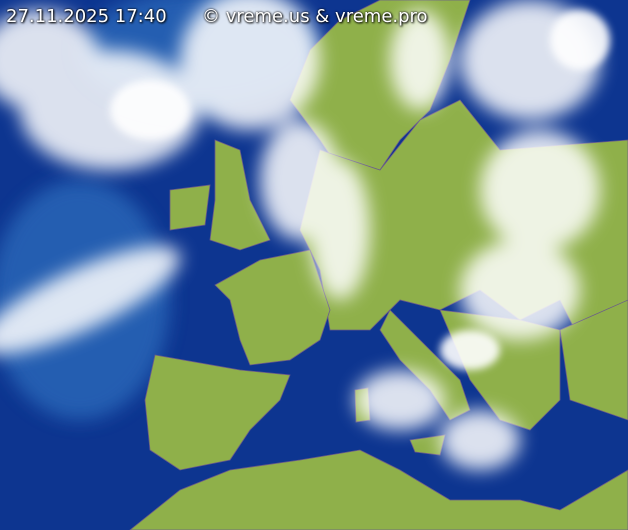 This screenshot has width=628, height=530. What do you see at coordinates (272, 307) in the screenshot?
I see `france` at bounding box center [272, 307].